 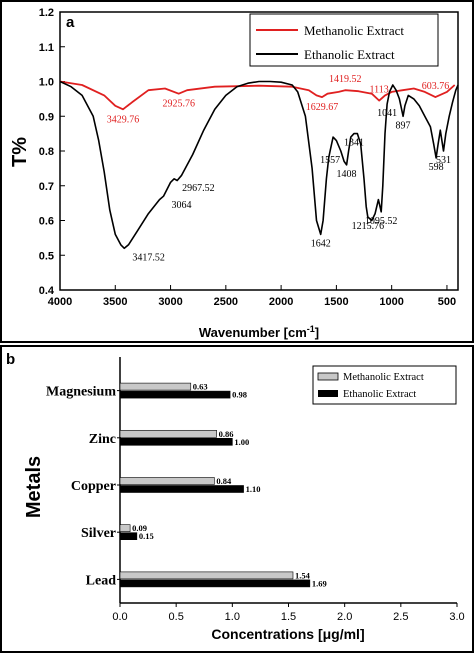 I want to click on x-tick-label: 500, so click(x=447, y=302).